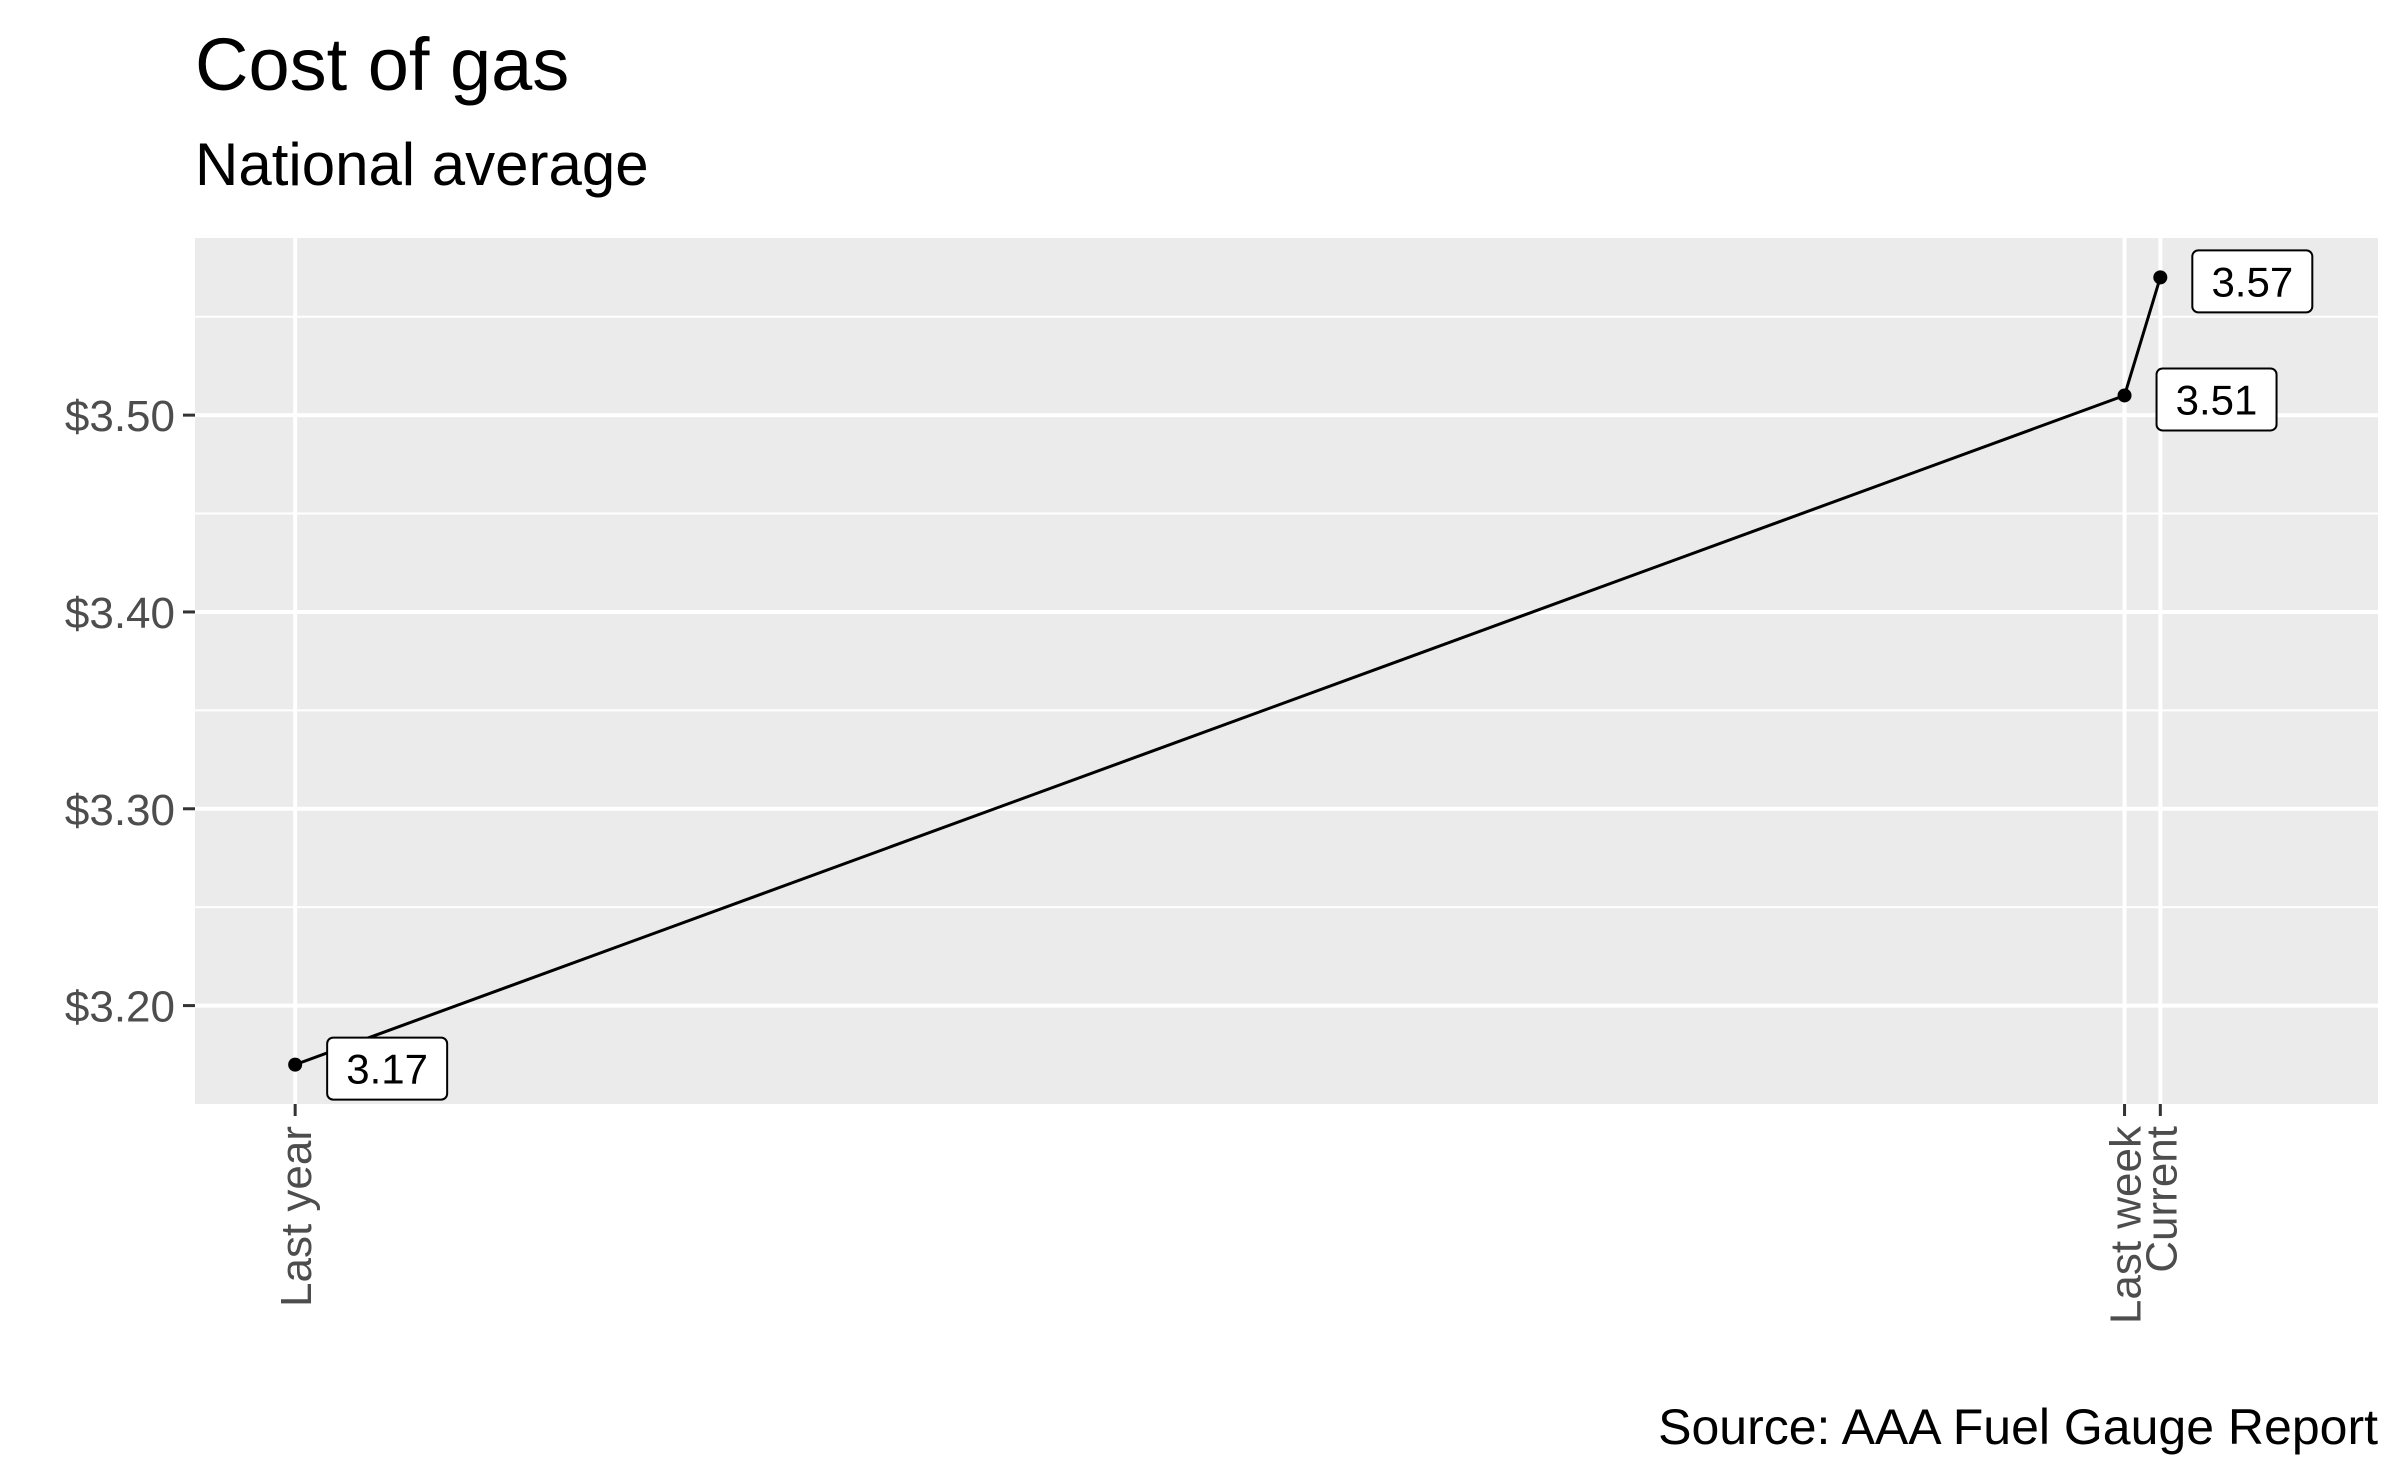 Image resolution: width=2400 pixels, height=1483 pixels. I want to click on chart-caption: Source: AAA Fuel Gauge Report, so click(2018, 1427).